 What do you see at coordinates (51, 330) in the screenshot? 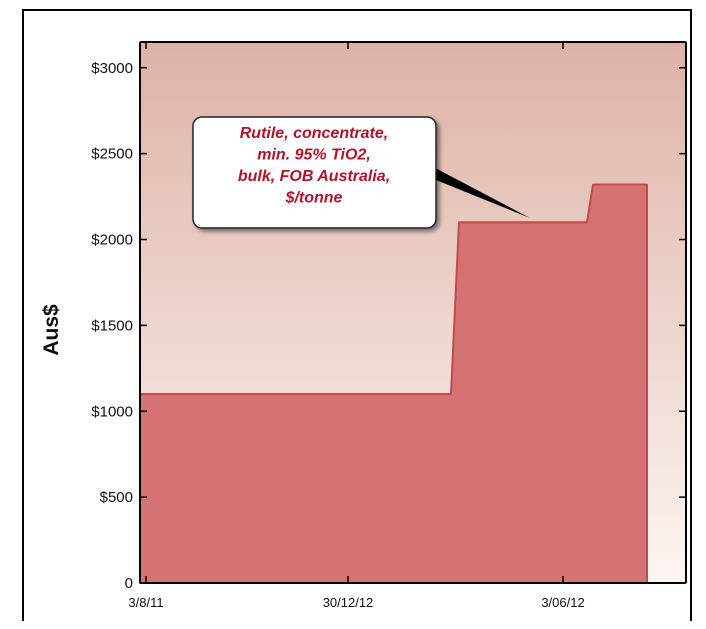
I see `y-axis-label: Aus$` at bounding box center [51, 330].